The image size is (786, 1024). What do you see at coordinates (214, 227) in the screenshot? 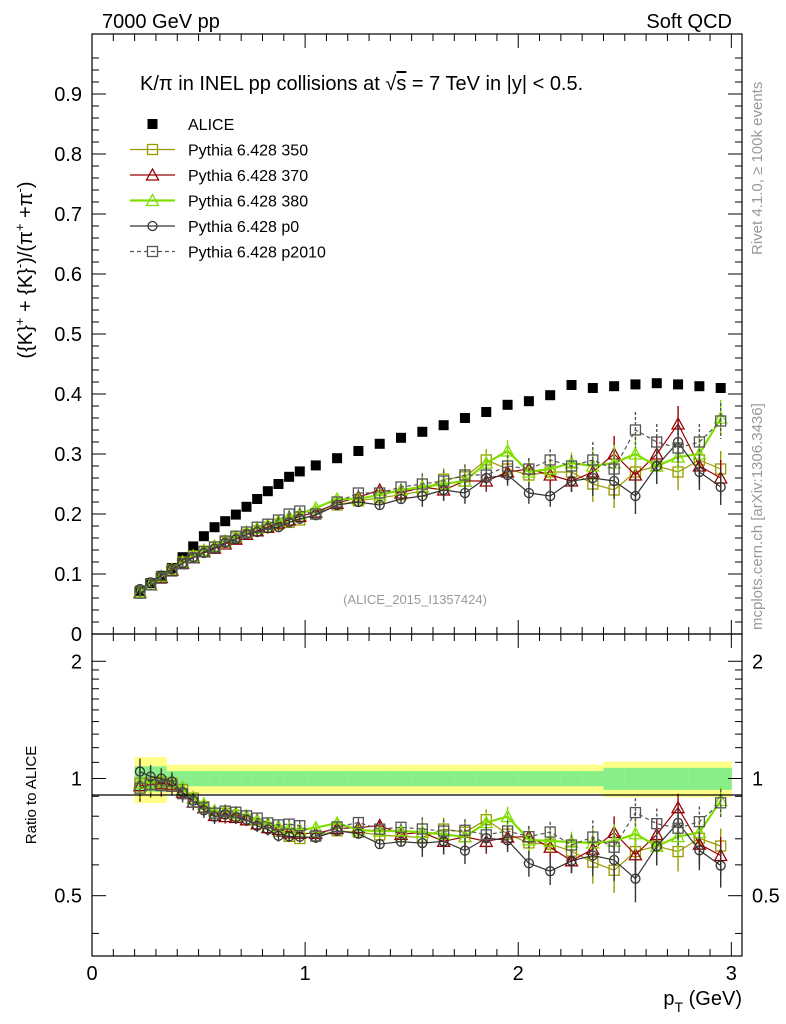
I see `legend-entry: Pythia 6.428 p0` at bounding box center [214, 227].